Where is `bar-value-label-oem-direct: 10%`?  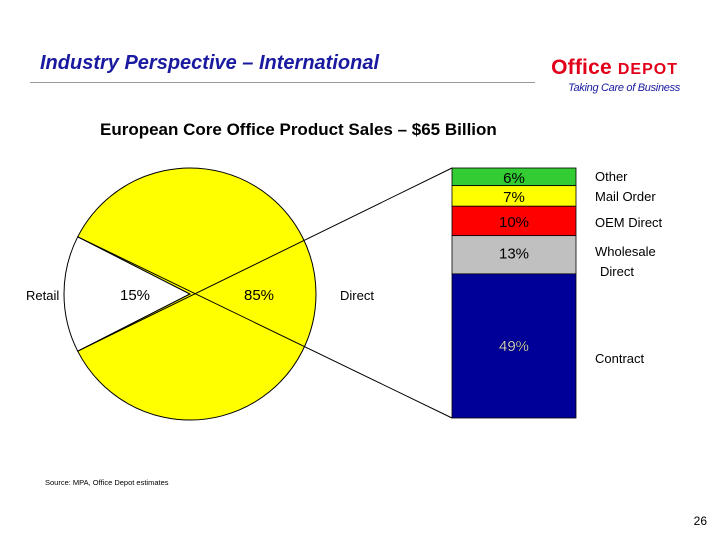 bar-value-label-oem-direct: 10% is located at coordinates (514, 222).